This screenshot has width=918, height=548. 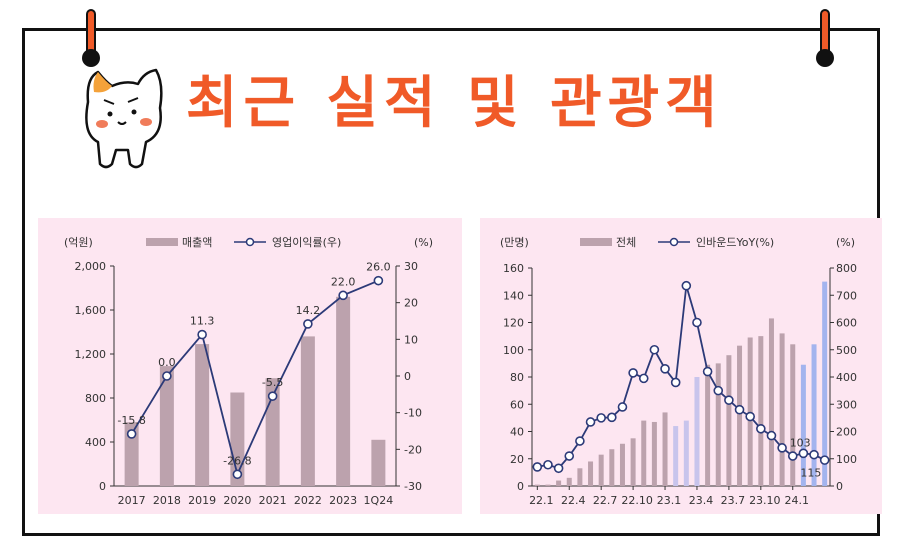 I want to click on legend-bar-label: 매출액, so click(x=197, y=242).